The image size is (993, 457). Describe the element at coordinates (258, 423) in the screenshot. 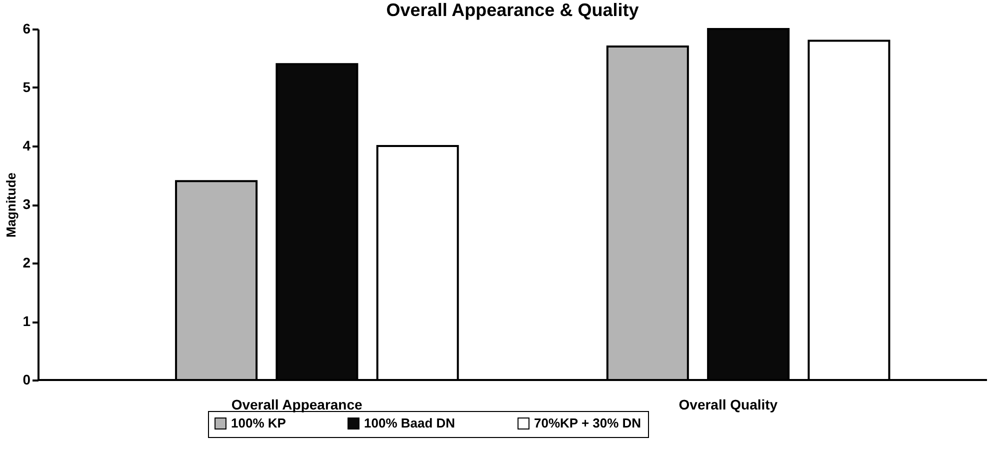

I see `legend-label: 100% KP` at that location.